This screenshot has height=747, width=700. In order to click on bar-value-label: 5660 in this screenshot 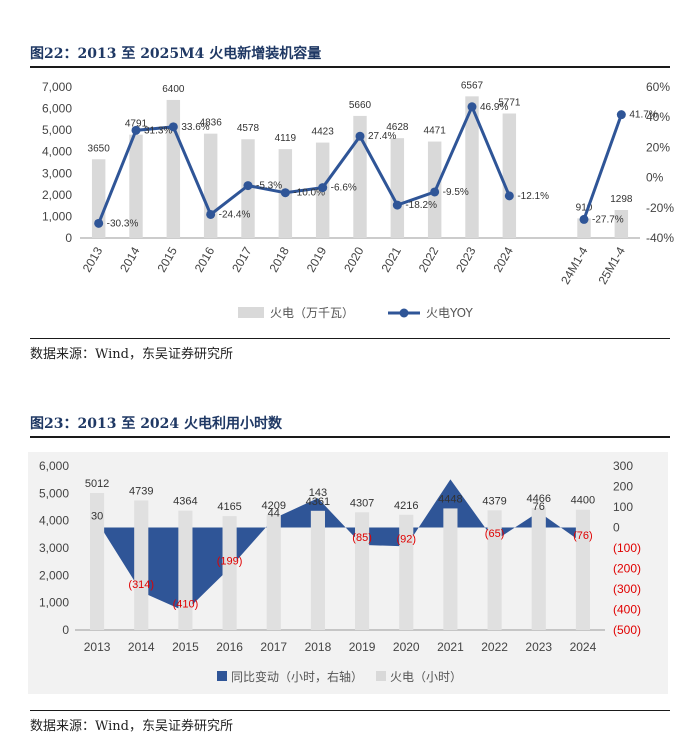, I will do `click(360, 105)`.